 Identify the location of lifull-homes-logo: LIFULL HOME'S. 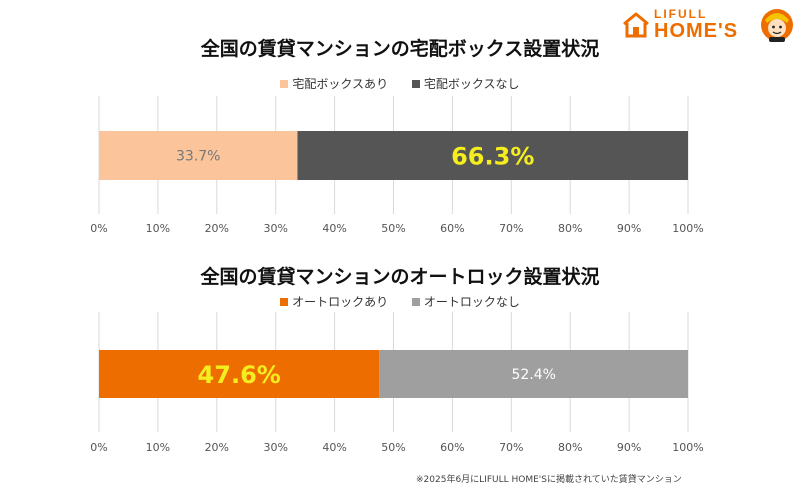
(706, 26).